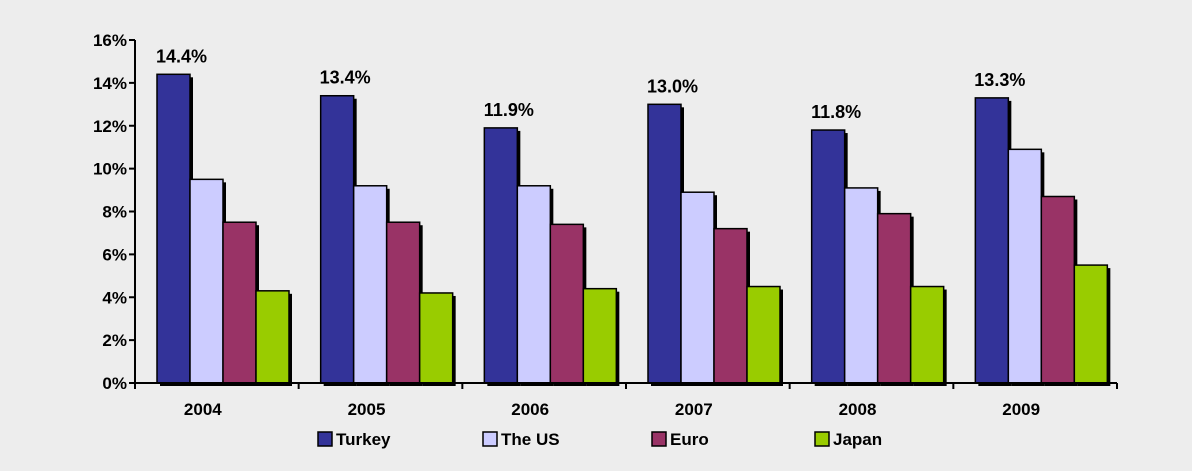 This screenshot has width=1192, height=471. What do you see at coordinates (567, 303) in the screenshot?
I see `bar-euro-2006` at bounding box center [567, 303].